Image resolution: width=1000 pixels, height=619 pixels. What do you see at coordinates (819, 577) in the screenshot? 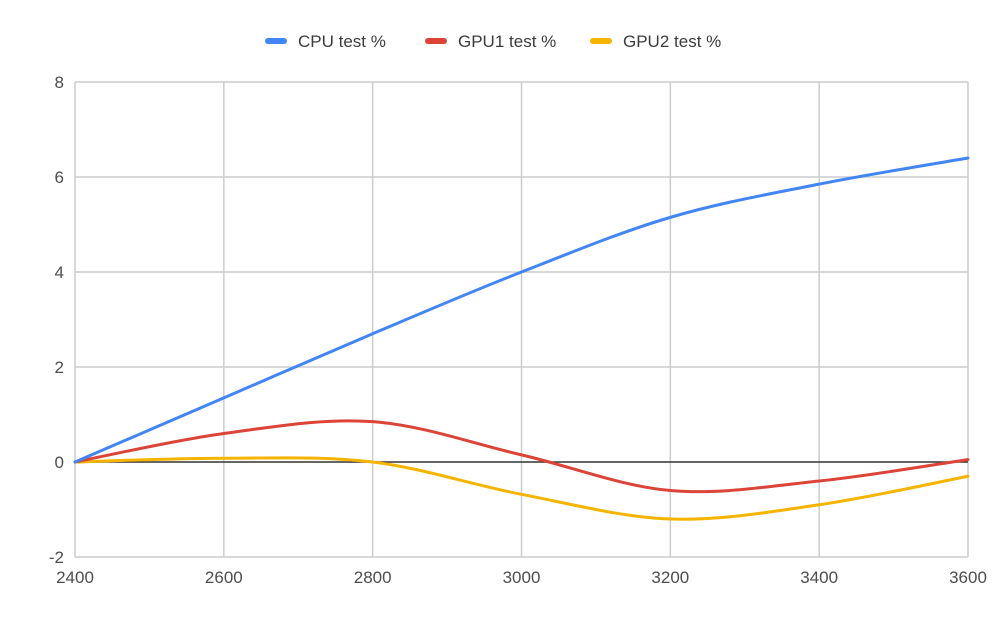
I see `x-tick-label: 3400` at bounding box center [819, 577].